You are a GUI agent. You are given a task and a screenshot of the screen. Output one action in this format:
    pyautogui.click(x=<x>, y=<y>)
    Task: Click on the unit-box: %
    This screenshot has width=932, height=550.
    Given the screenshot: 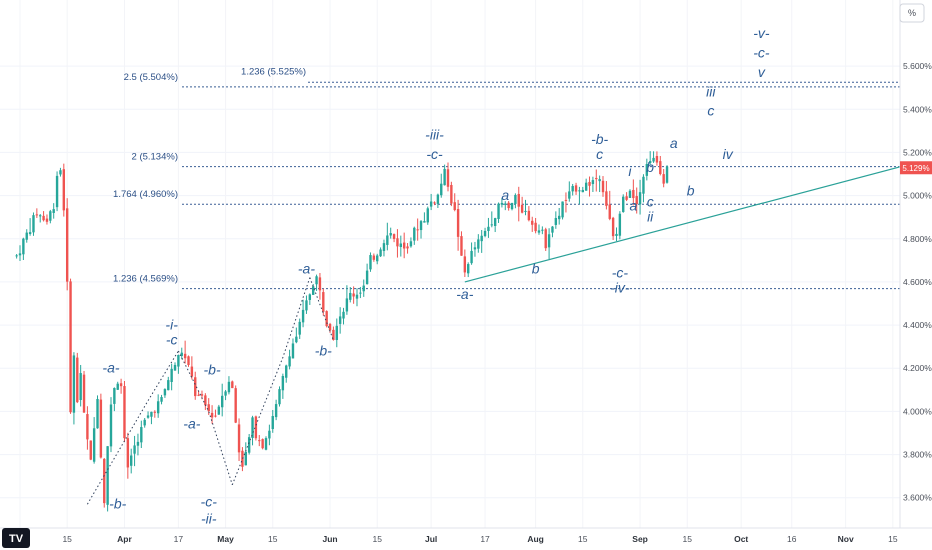 What is the action you would take?
    pyautogui.click(x=912, y=13)
    